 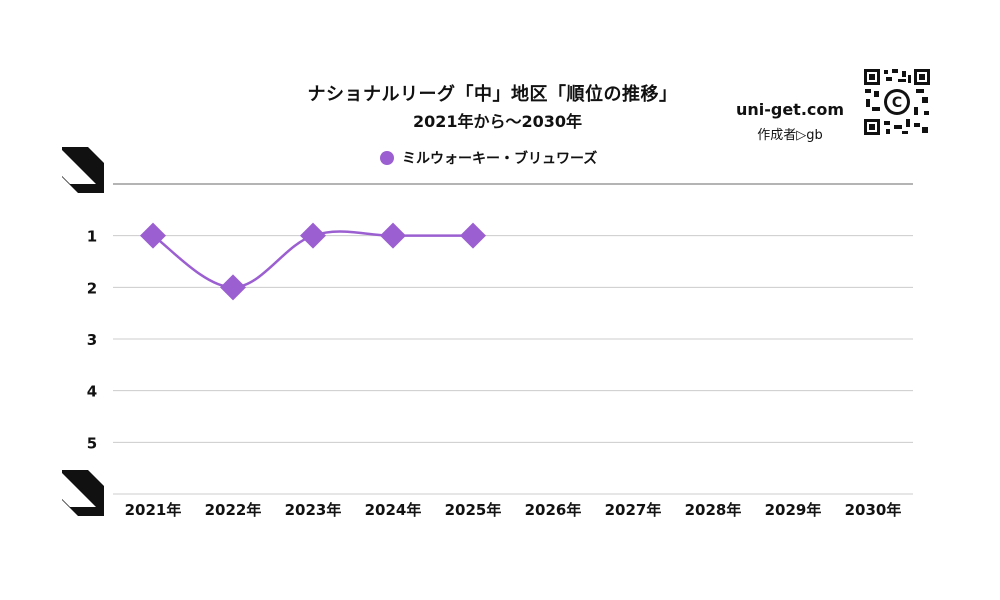 What do you see at coordinates (393, 510) in the screenshot?
I see `x-tick-label: 2024年` at bounding box center [393, 510].